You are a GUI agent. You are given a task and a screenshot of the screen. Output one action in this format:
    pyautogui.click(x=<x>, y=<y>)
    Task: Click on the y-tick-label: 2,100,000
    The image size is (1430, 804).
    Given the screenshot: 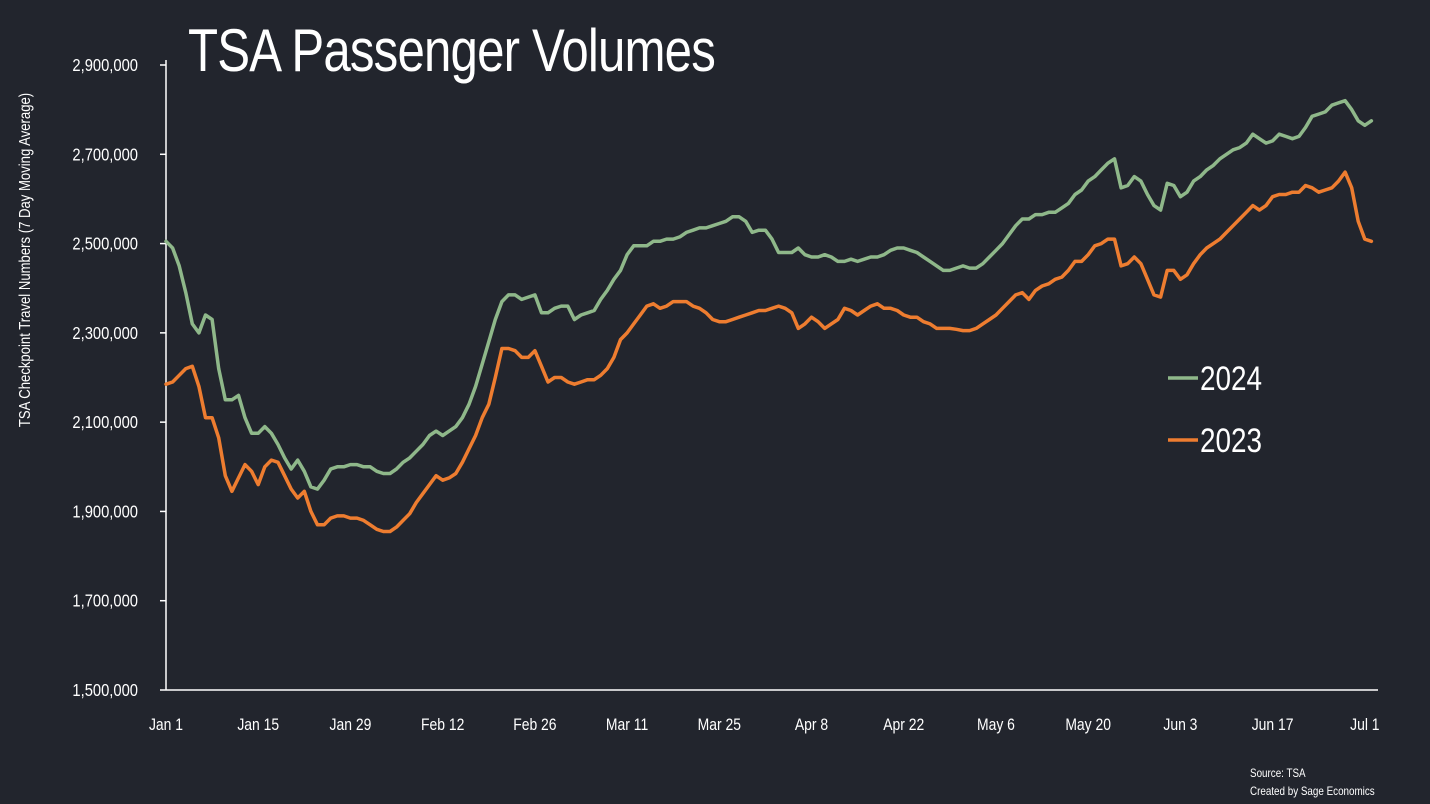 What is the action you would take?
    pyautogui.click(x=105, y=423)
    